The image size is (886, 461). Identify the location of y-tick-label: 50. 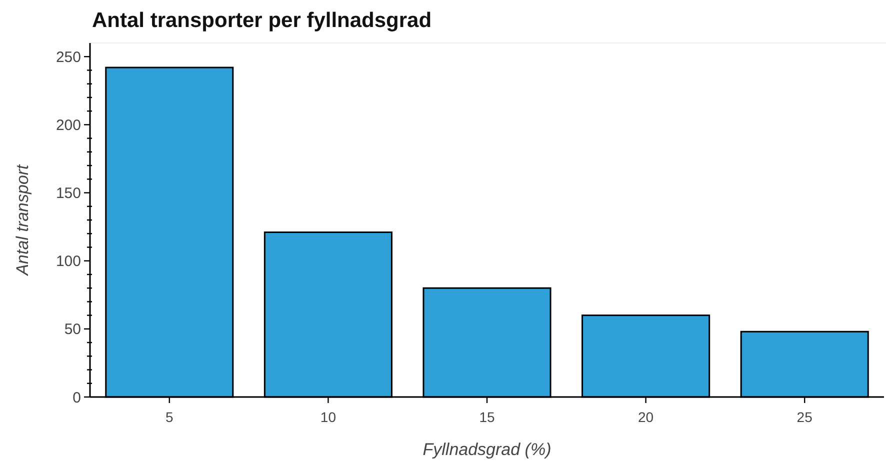
(72, 329).